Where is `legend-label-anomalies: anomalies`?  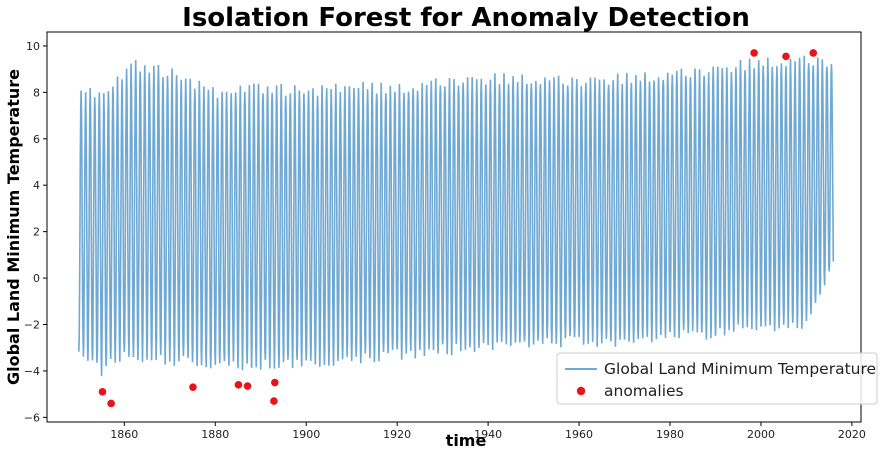
legend-label-anomalies: anomalies is located at coordinates (644, 391).